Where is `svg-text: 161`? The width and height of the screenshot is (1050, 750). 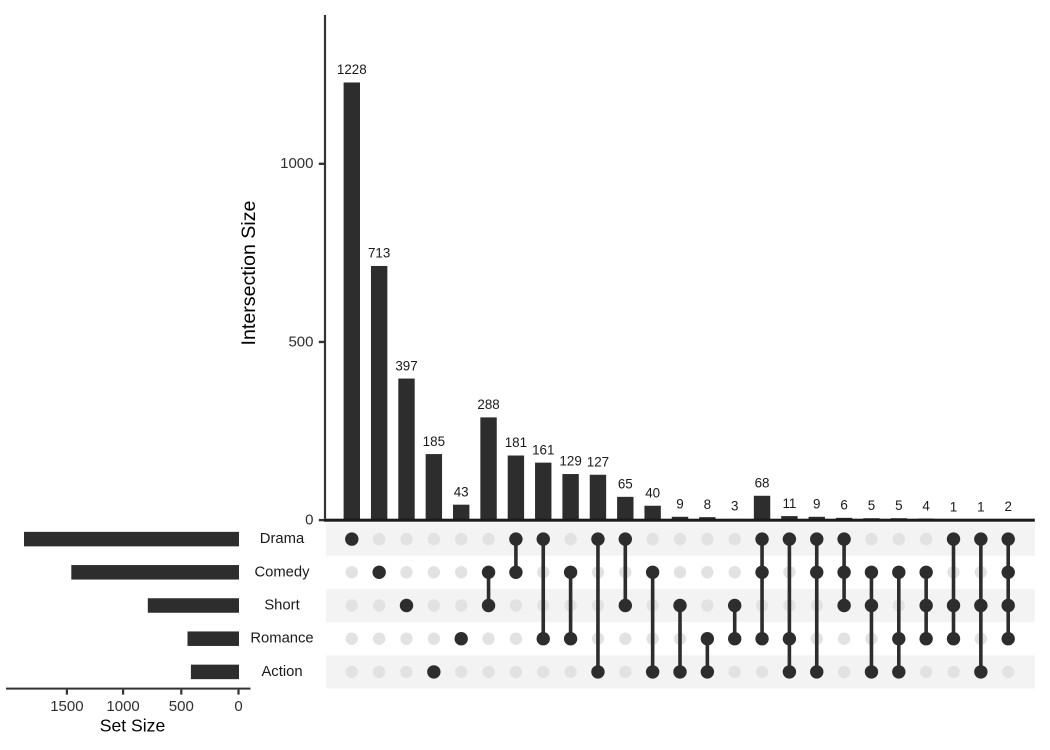
svg-text: 161 is located at coordinates (543, 449).